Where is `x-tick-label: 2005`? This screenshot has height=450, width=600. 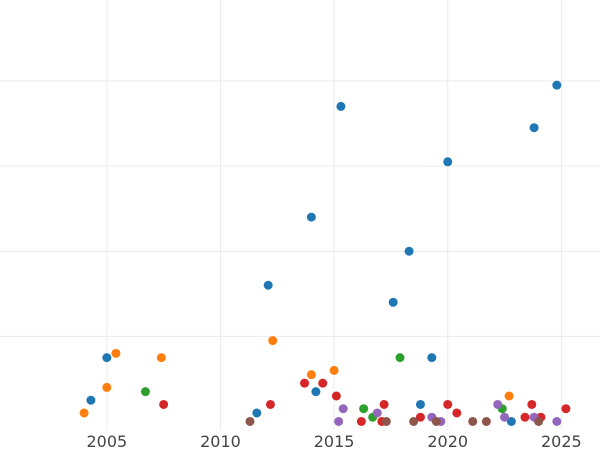 x-tick-label: 2005 is located at coordinates (106, 441).